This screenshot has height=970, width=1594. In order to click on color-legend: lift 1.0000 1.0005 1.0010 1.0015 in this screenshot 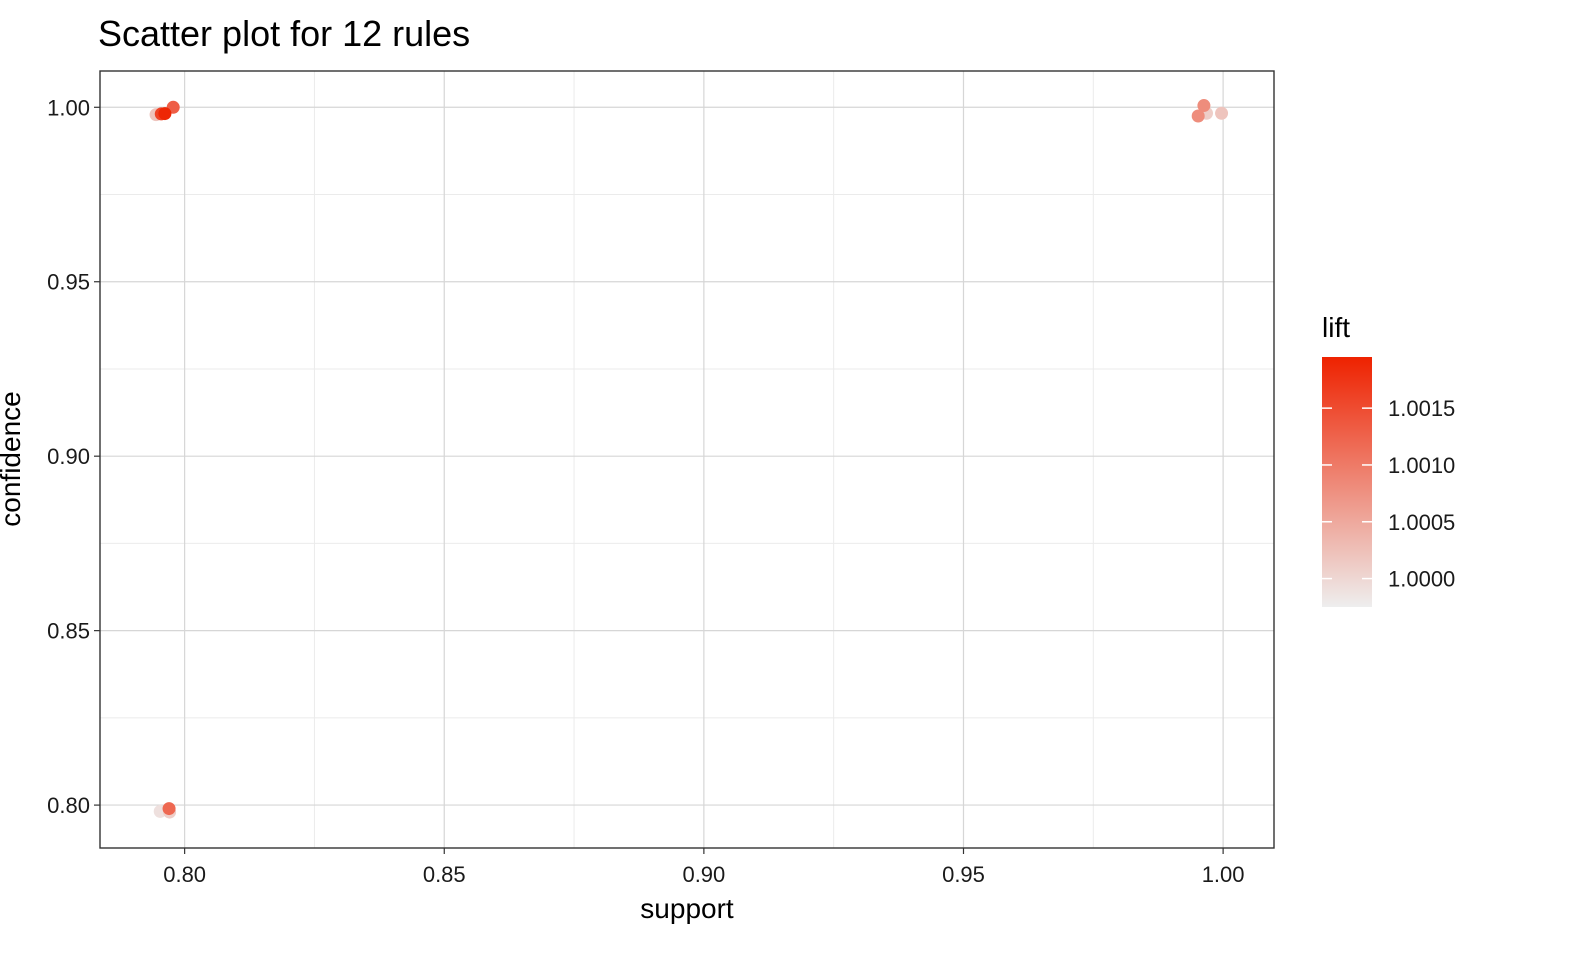, I will do `click(1388, 459)`.